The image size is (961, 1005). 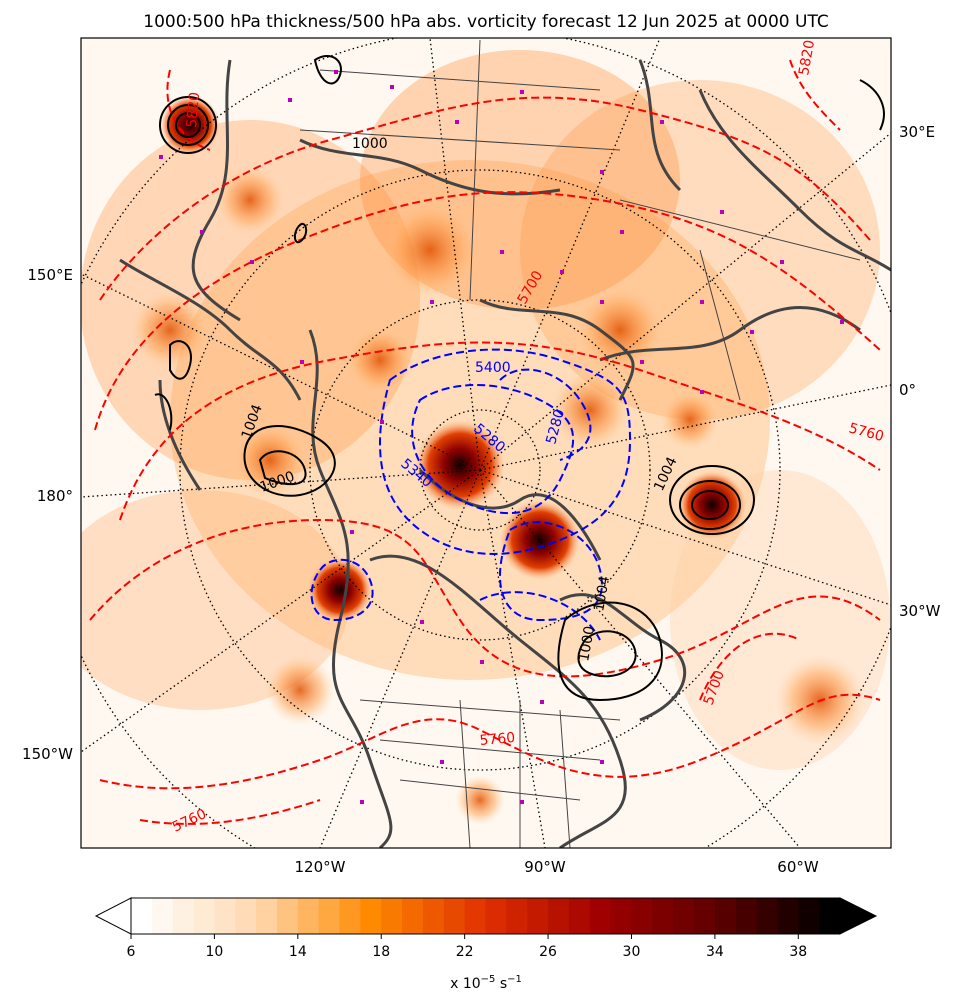 What do you see at coordinates (193, 109) in the screenshot?
I see `thickness-label-warm-5: 5820` at bounding box center [193, 109].